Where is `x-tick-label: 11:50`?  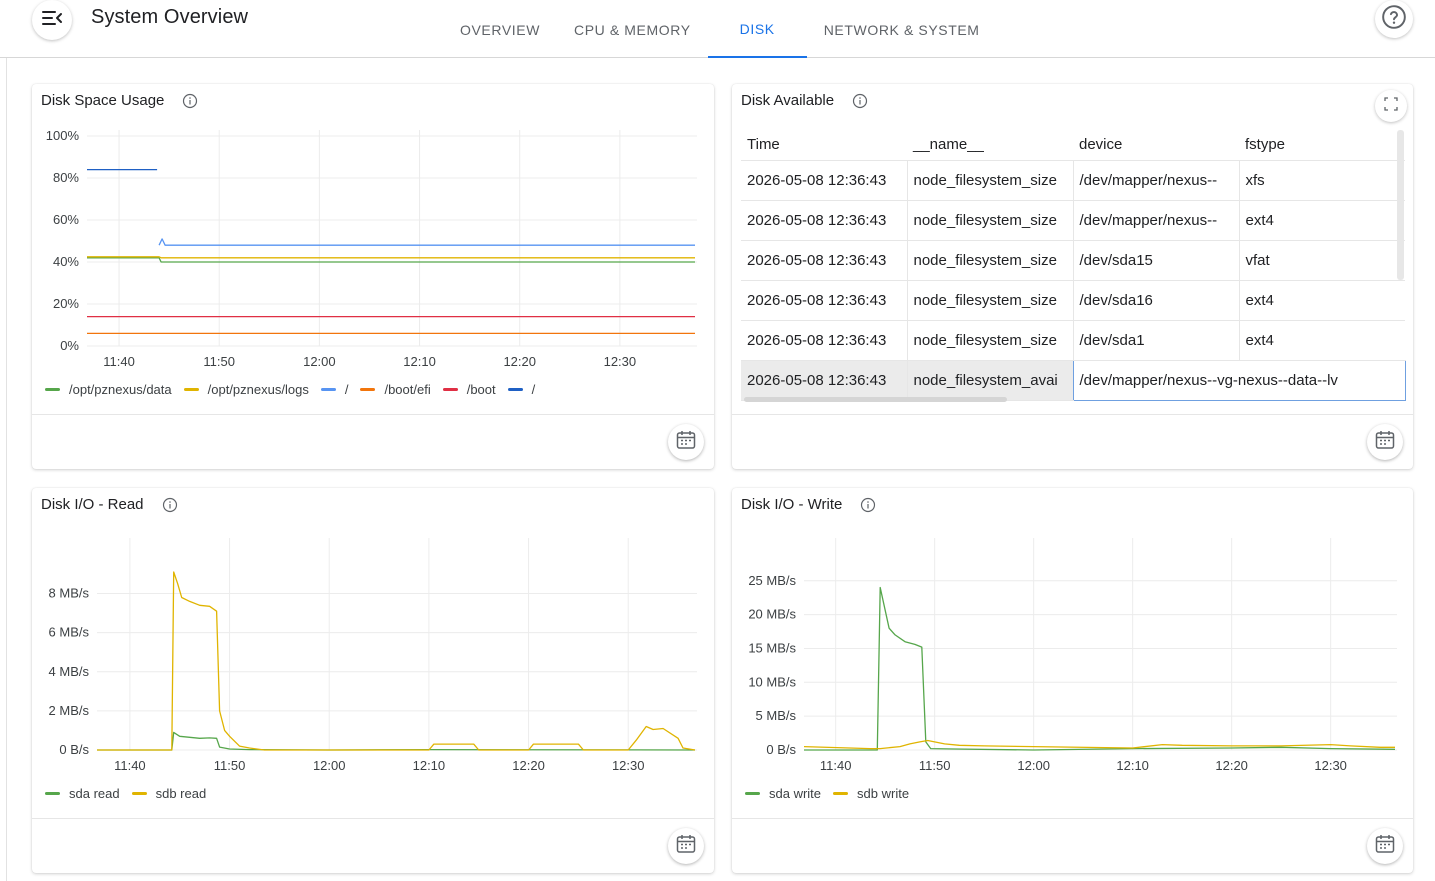 x-tick-label: 11:50 is located at coordinates (219, 361).